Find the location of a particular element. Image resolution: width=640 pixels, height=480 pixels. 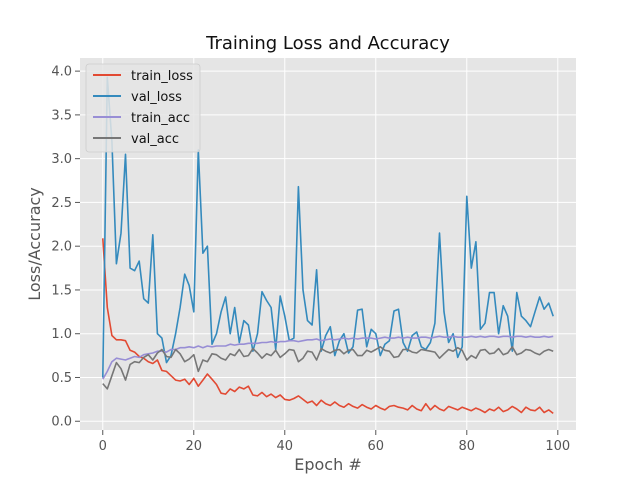

y-axis-label: Loss/Accuracy is located at coordinates (34, 244).